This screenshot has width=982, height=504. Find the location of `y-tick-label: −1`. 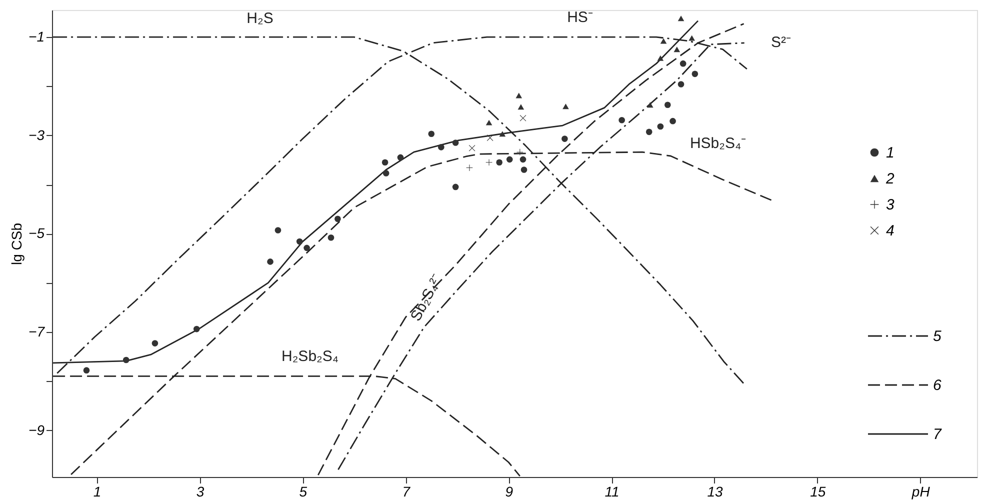

y-tick-label: −1 is located at coordinates (36, 36).